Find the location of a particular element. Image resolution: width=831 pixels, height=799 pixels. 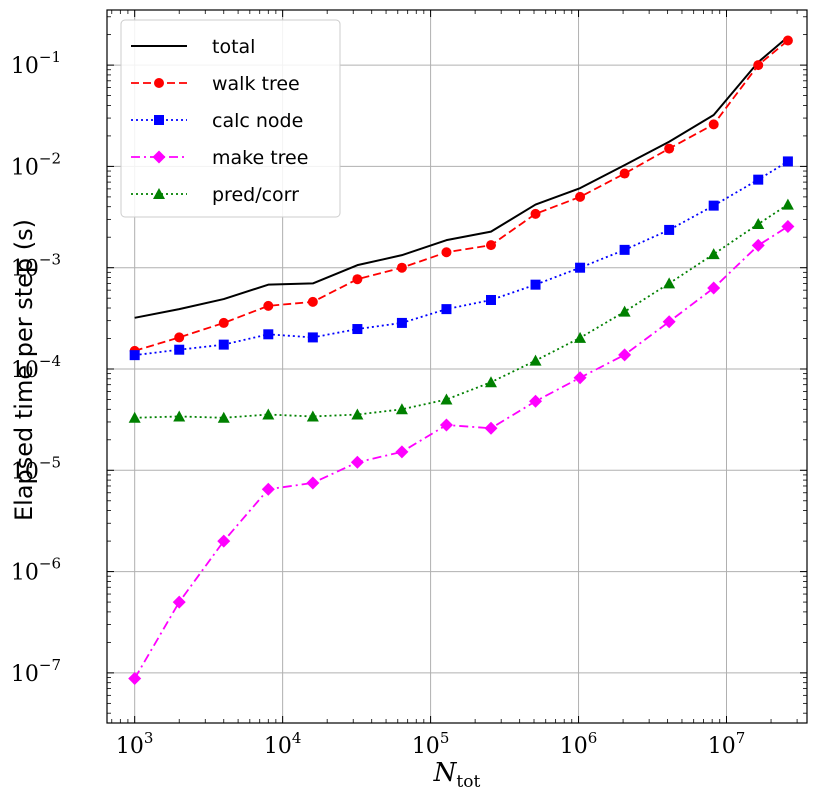

y-tick-label: 10⁻³ is located at coordinates (36, 266).